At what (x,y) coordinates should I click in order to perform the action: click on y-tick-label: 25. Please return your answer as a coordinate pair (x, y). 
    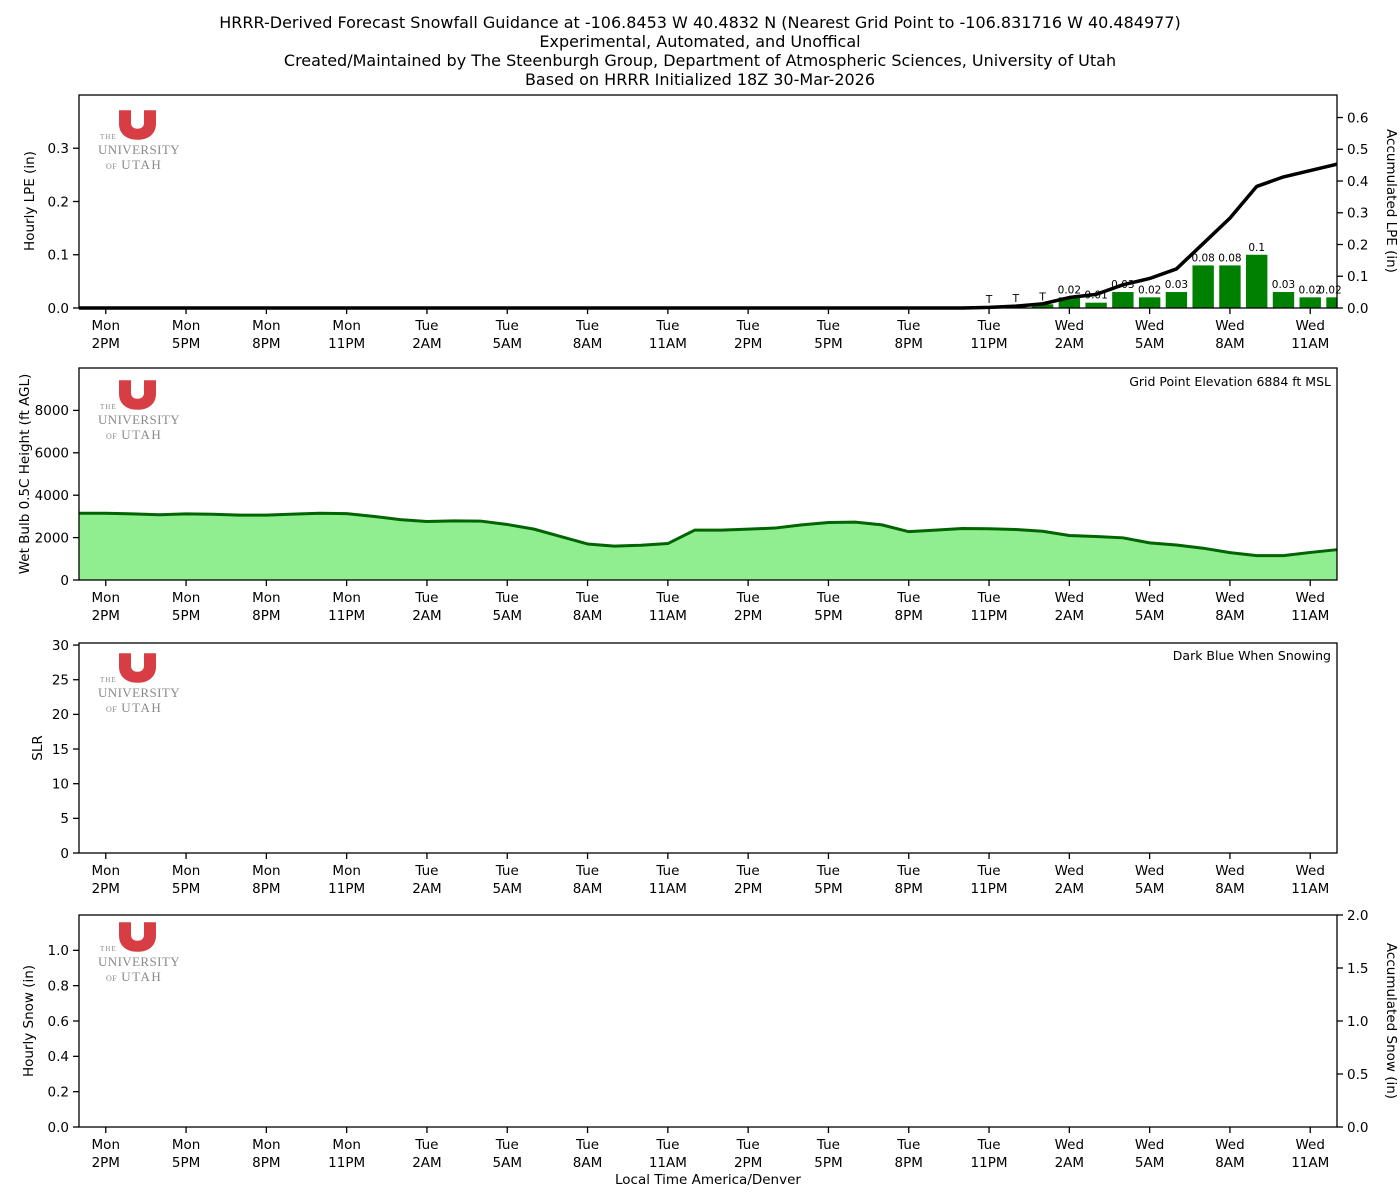
    Looking at the image, I should click on (60, 681).